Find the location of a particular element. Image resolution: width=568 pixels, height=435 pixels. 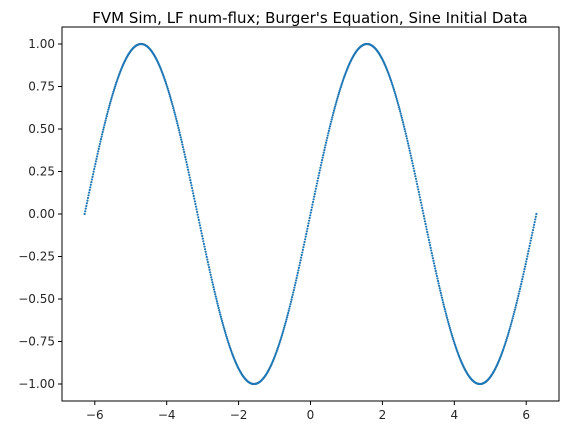

x-tick-label: 2 is located at coordinates (383, 415).